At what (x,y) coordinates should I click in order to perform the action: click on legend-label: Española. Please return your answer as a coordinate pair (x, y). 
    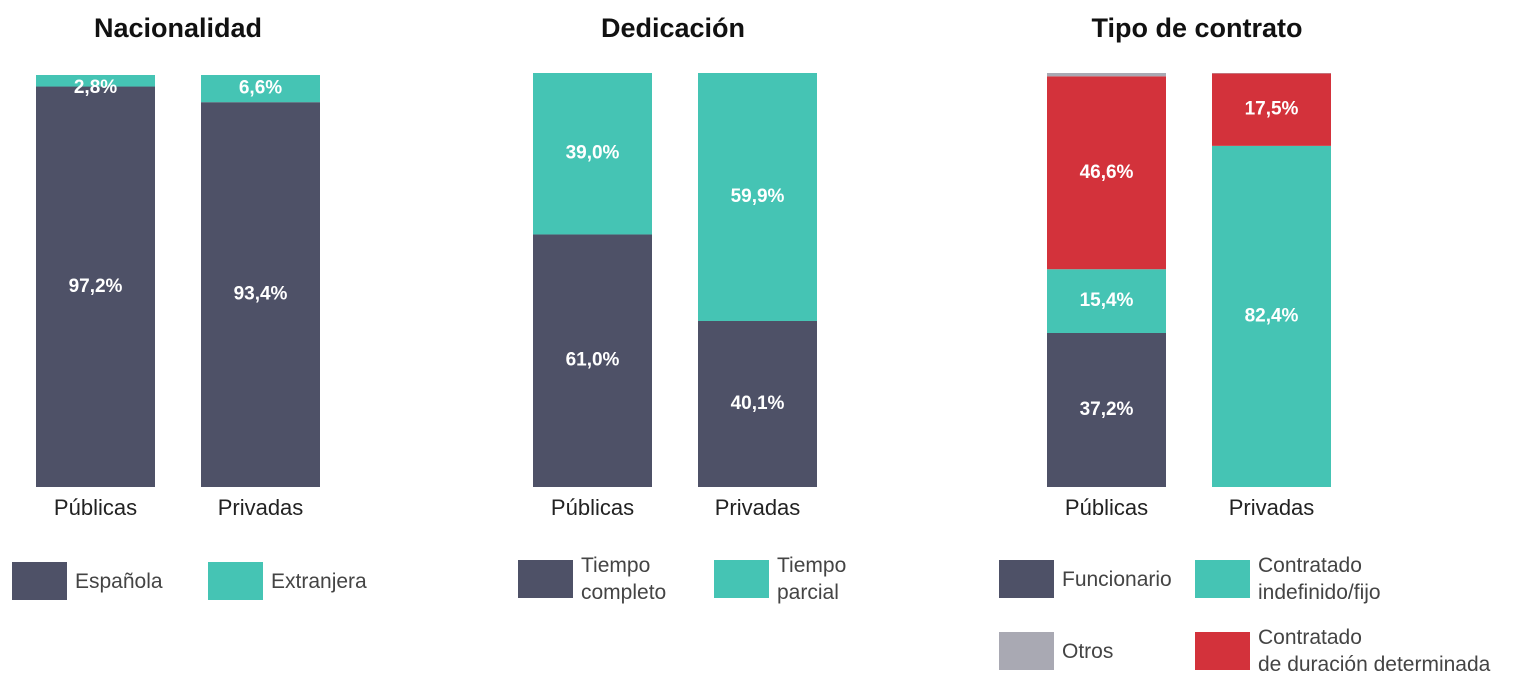
    Looking at the image, I should click on (119, 581).